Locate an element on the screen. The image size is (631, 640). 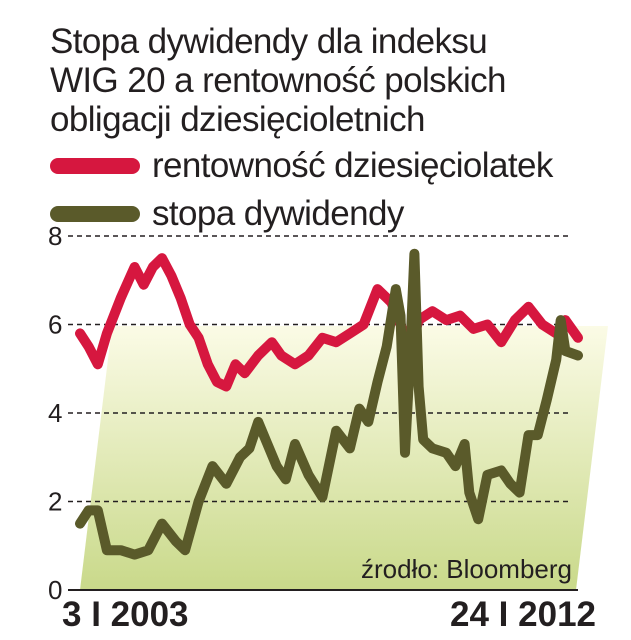
legend-item-rentownosc: rentowność dziesięciolatek is located at coordinates (301, 166).